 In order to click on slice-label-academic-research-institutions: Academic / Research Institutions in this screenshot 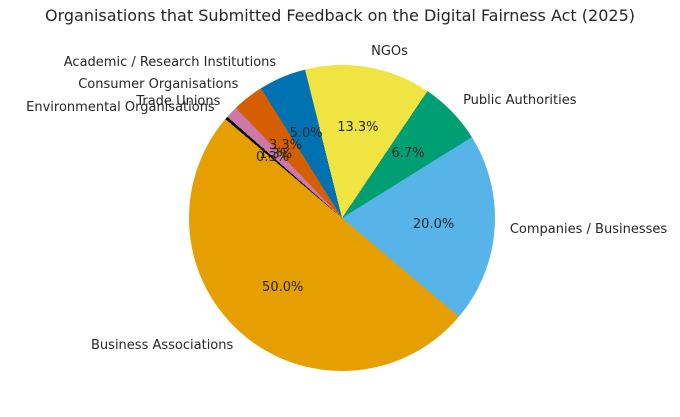, I will do `click(170, 63)`.